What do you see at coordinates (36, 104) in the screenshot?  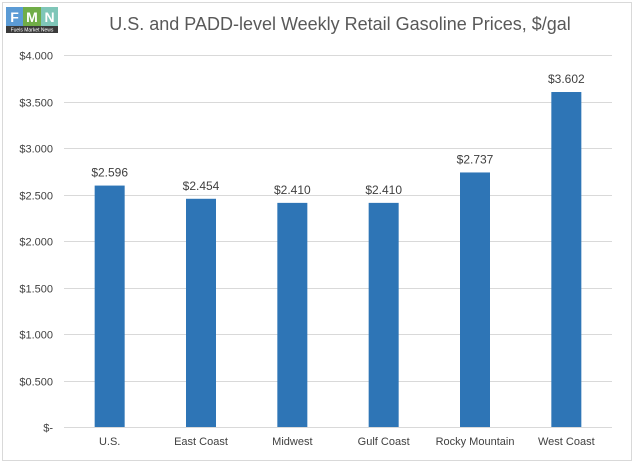 I see `y-tick-label: $3.500` at bounding box center [36, 104].